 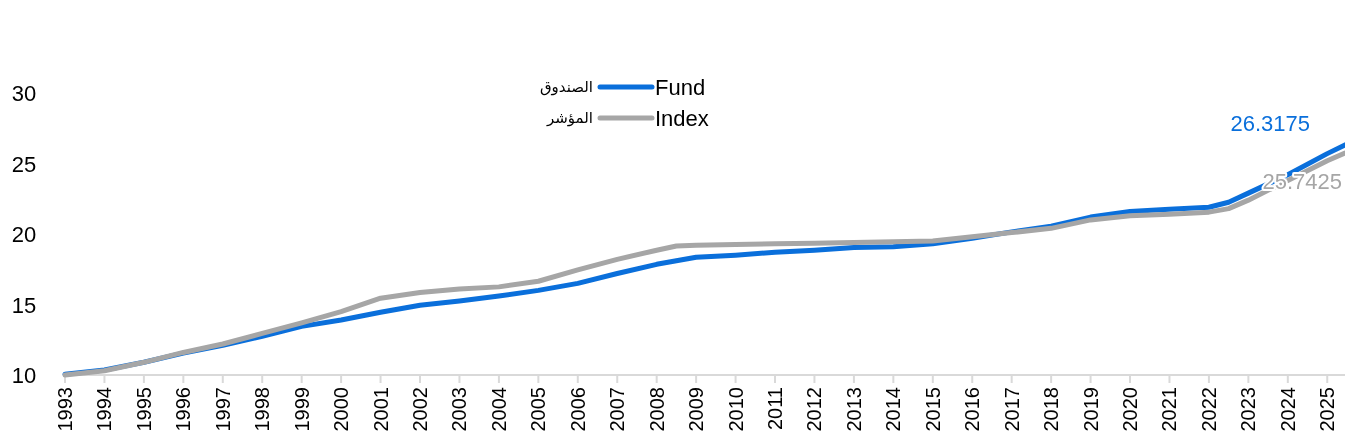 What do you see at coordinates (577, 409) in the screenshot?
I see `x-tick-label: 2006` at bounding box center [577, 409].